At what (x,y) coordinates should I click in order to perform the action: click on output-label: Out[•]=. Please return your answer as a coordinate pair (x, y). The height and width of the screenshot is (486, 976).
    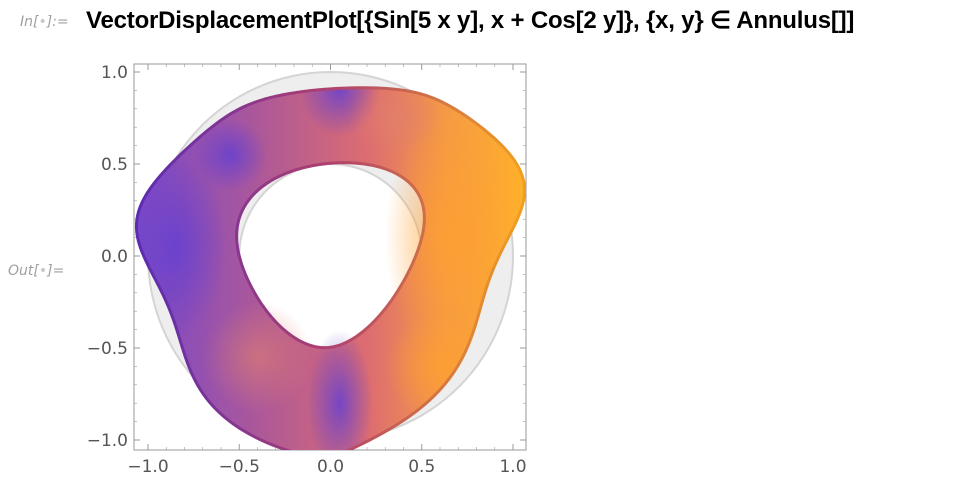
    Looking at the image, I should click on (36, 271).